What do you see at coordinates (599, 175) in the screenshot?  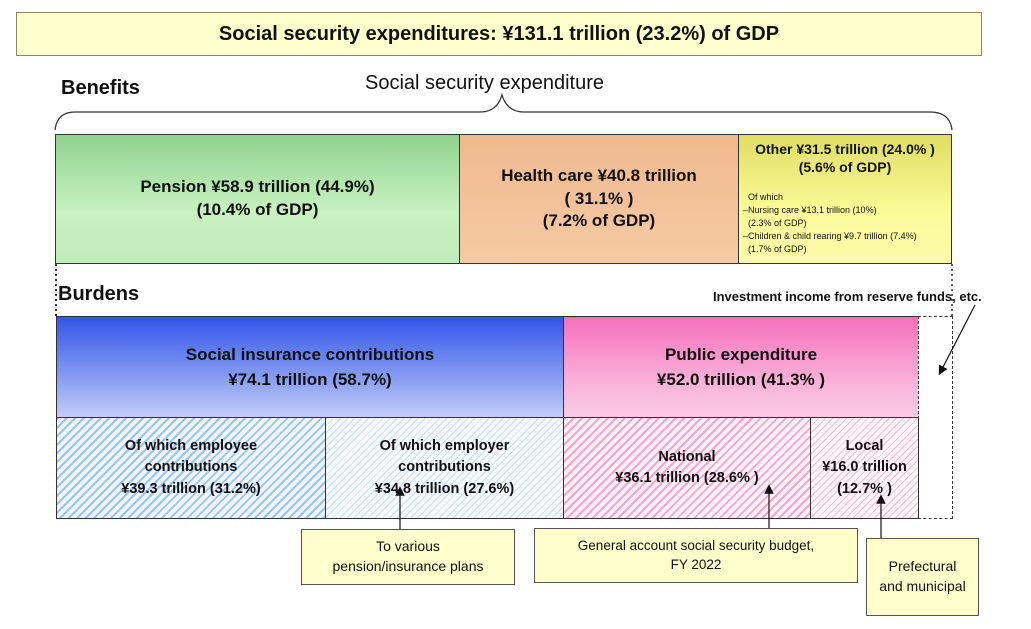 I see `health-care-amount: Health care ¥40.8 trillion` at bounding box center [599, 175].